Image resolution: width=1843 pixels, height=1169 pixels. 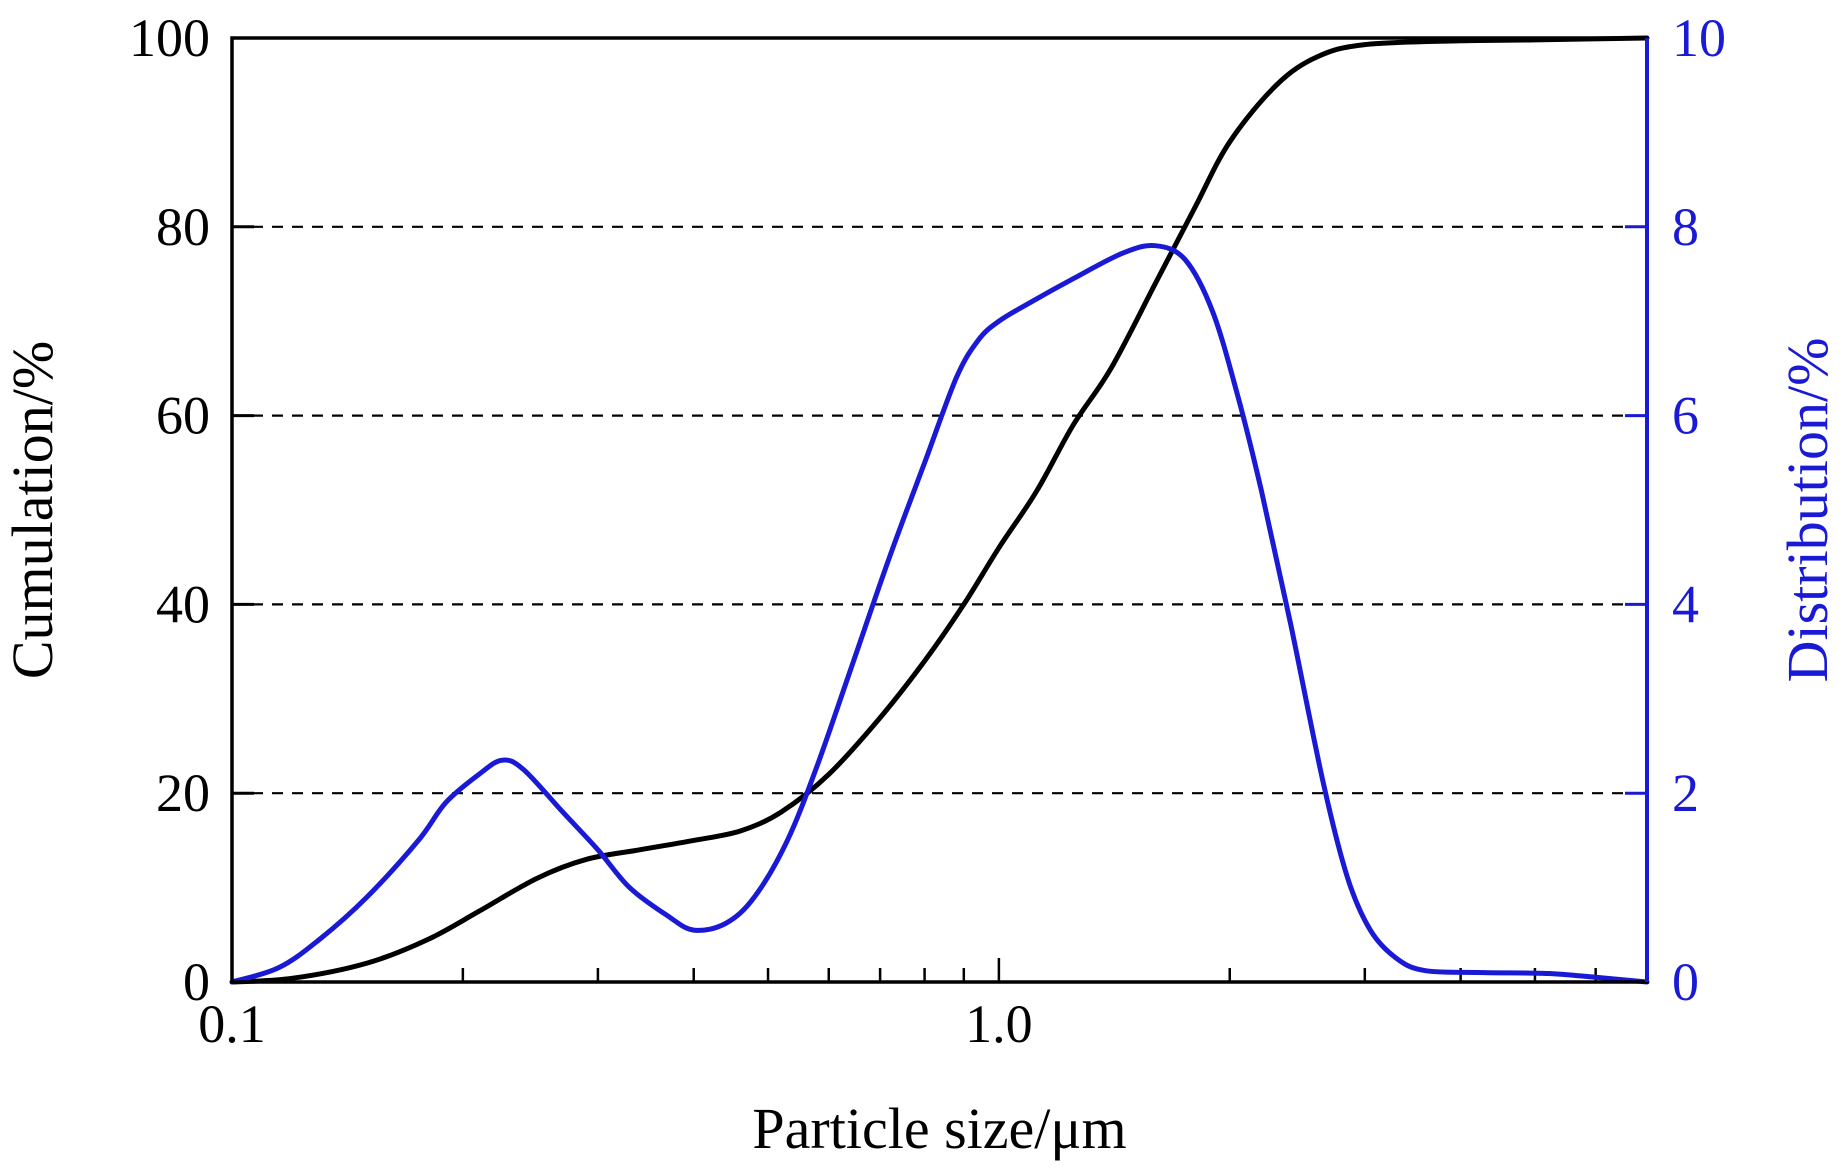 I want to click on right-tick-label: 4, so click(x=1685, y=604).